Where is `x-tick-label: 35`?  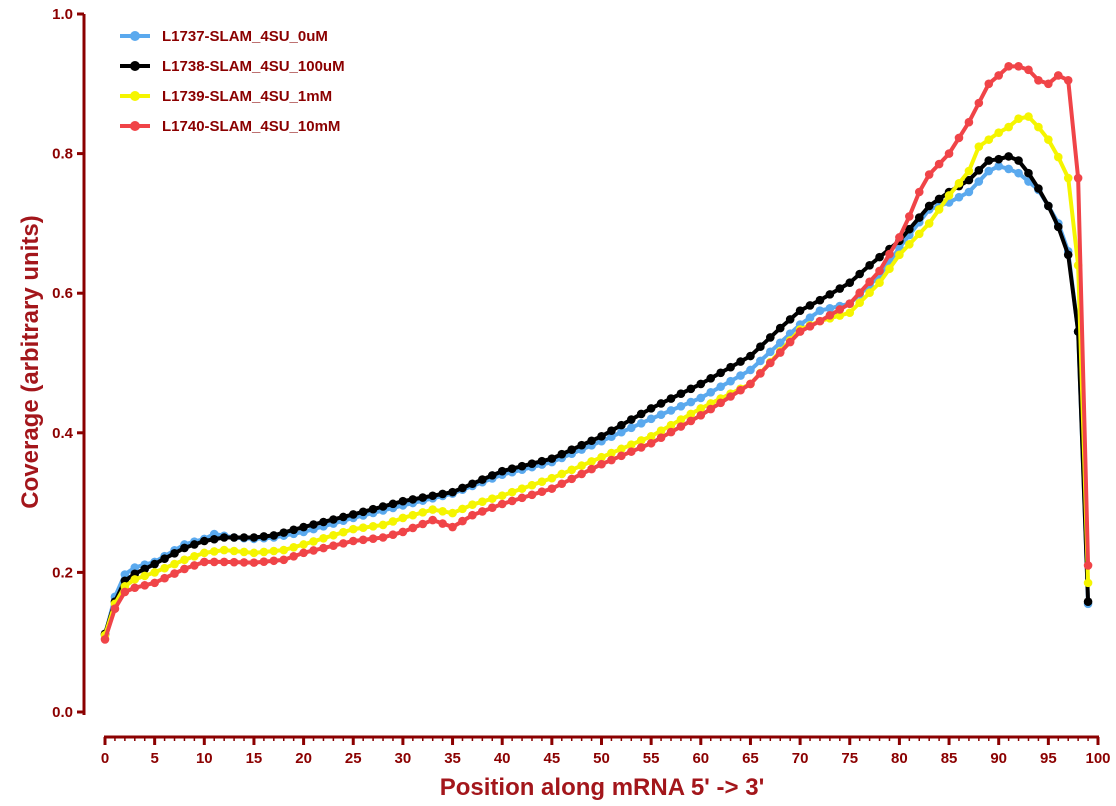
x-tick-label: 35 is located at coordinates (452, 758).